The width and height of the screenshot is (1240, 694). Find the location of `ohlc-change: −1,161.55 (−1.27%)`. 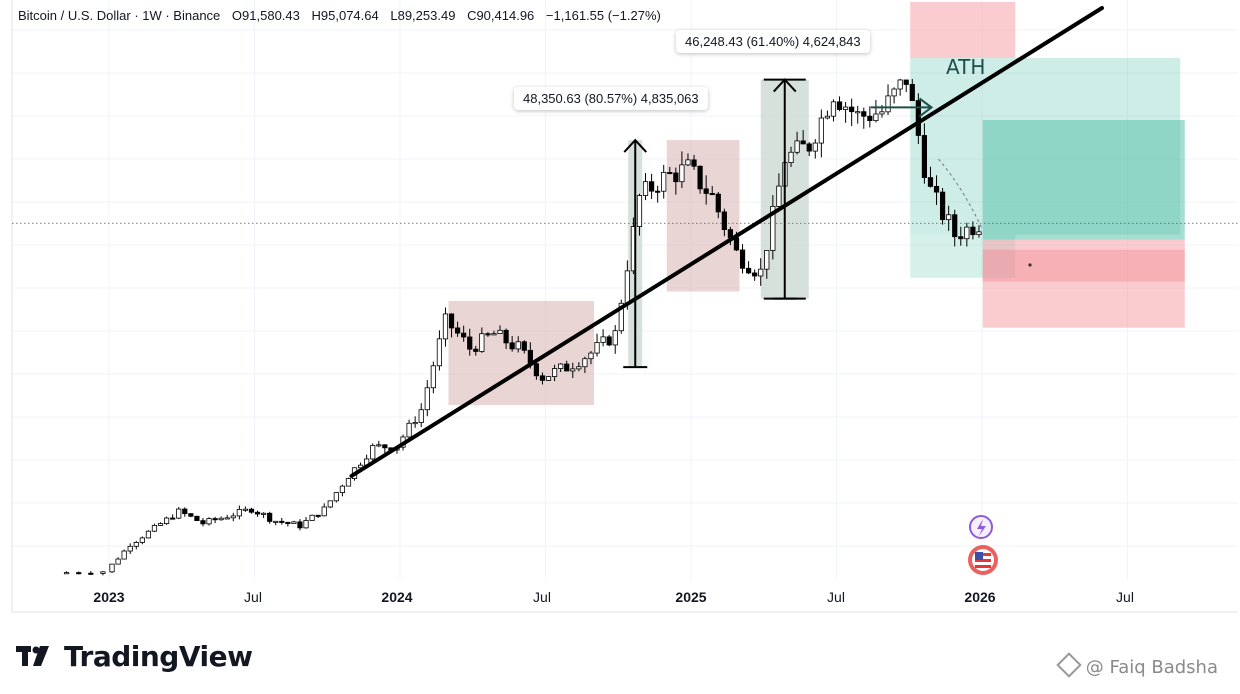

ohlc-change: −1,161.55 (−1.27%) is located at coordinates (603, 15).